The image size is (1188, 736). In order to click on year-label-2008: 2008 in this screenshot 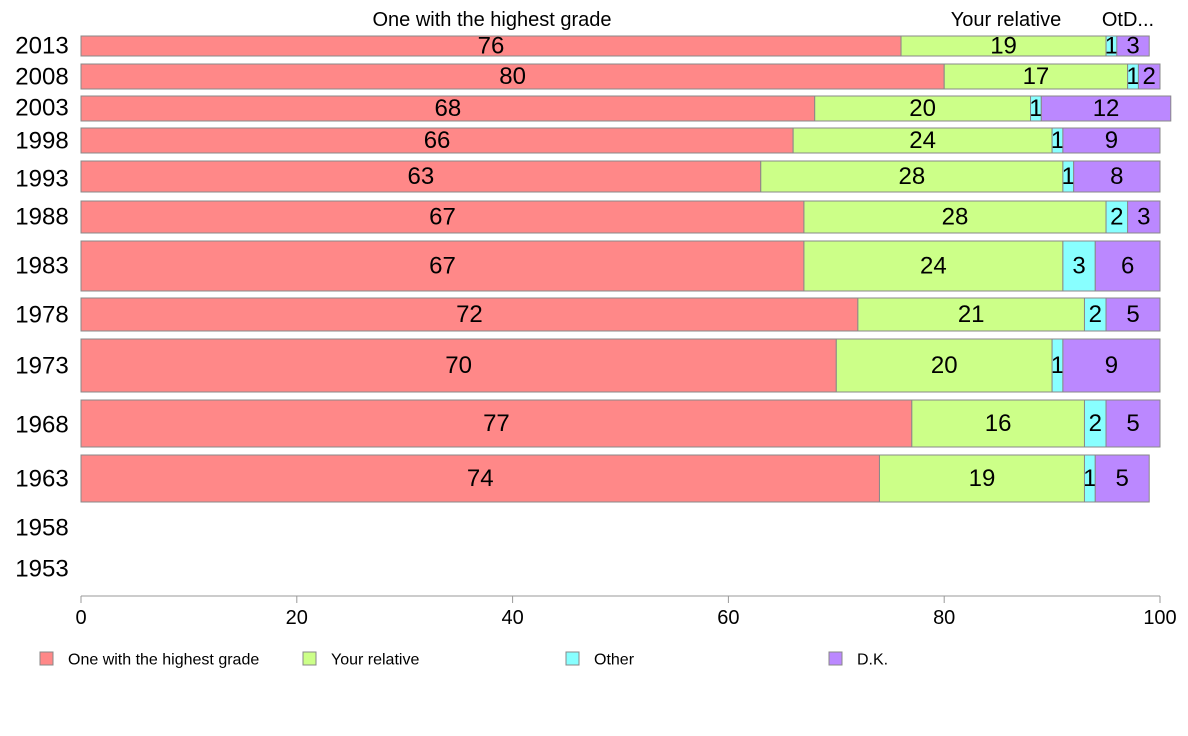, I will do `click(41, 77)`.